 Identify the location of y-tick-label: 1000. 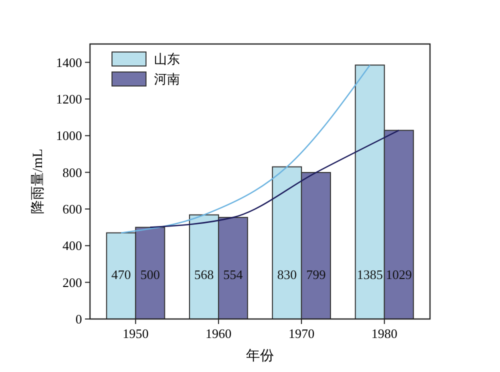
(69, 136).